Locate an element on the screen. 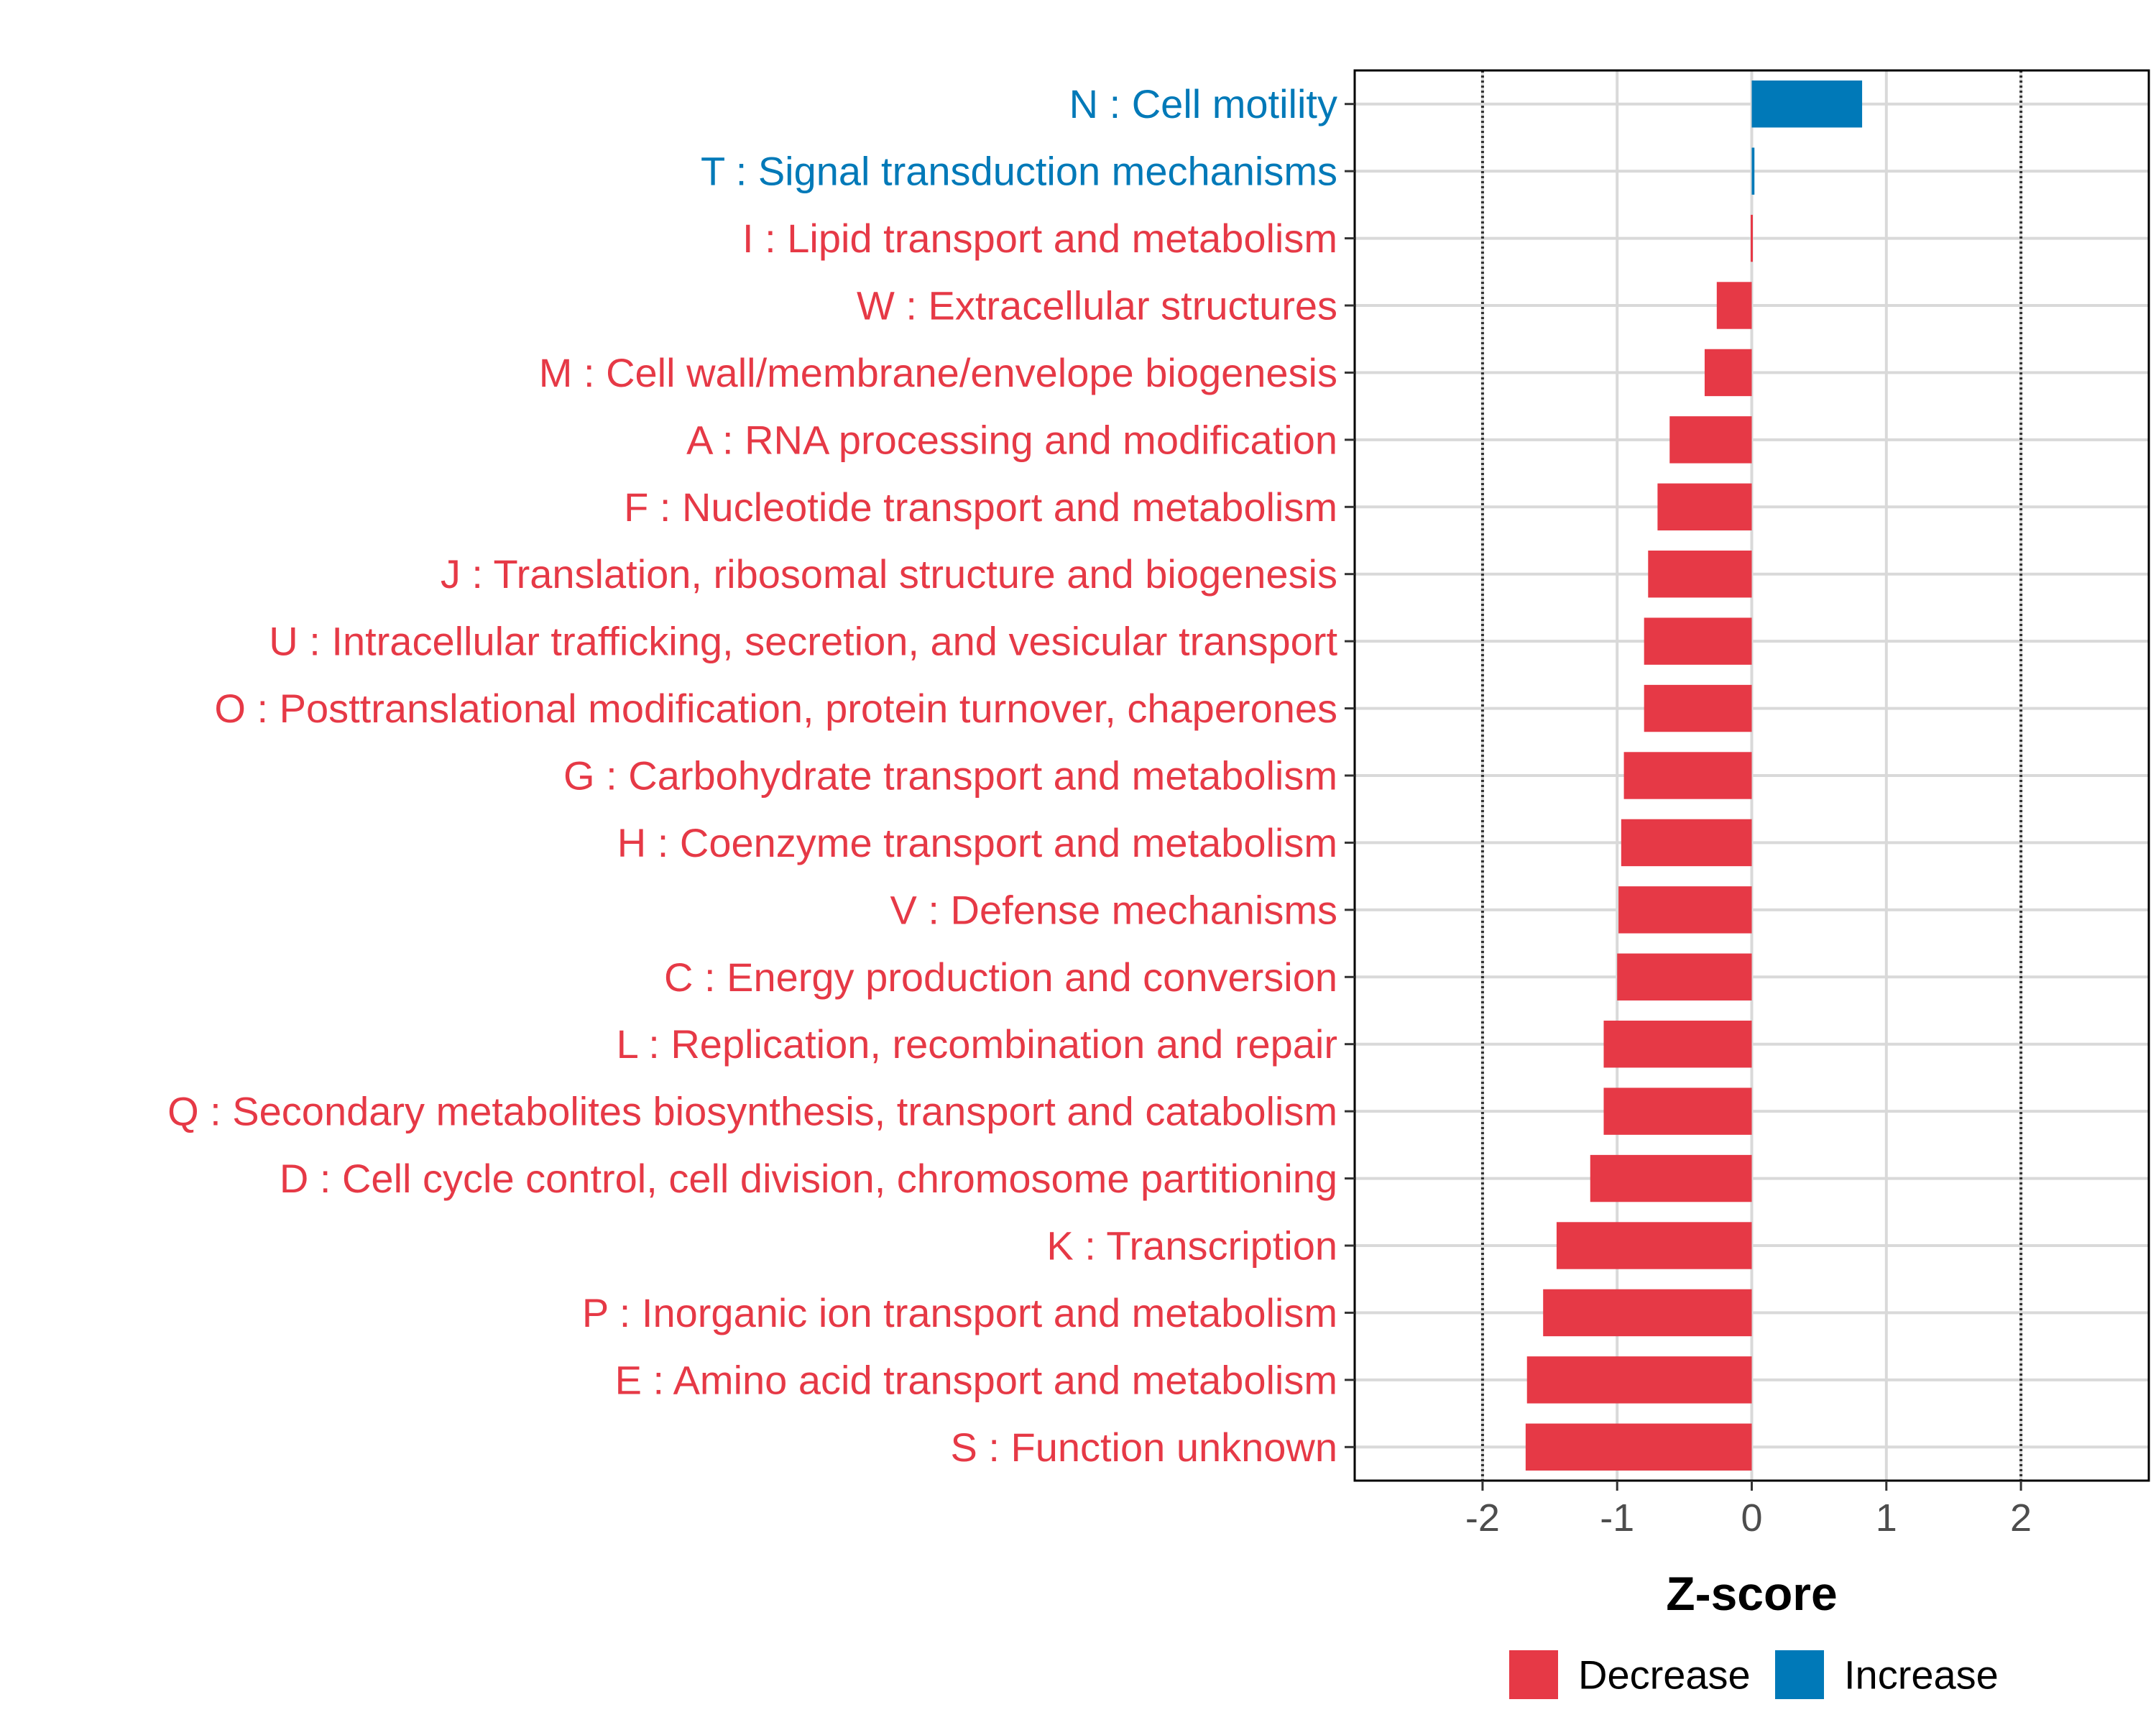  y-tick-label: I : Lipid transport and metabolism is located at coordinates (1039, 238).